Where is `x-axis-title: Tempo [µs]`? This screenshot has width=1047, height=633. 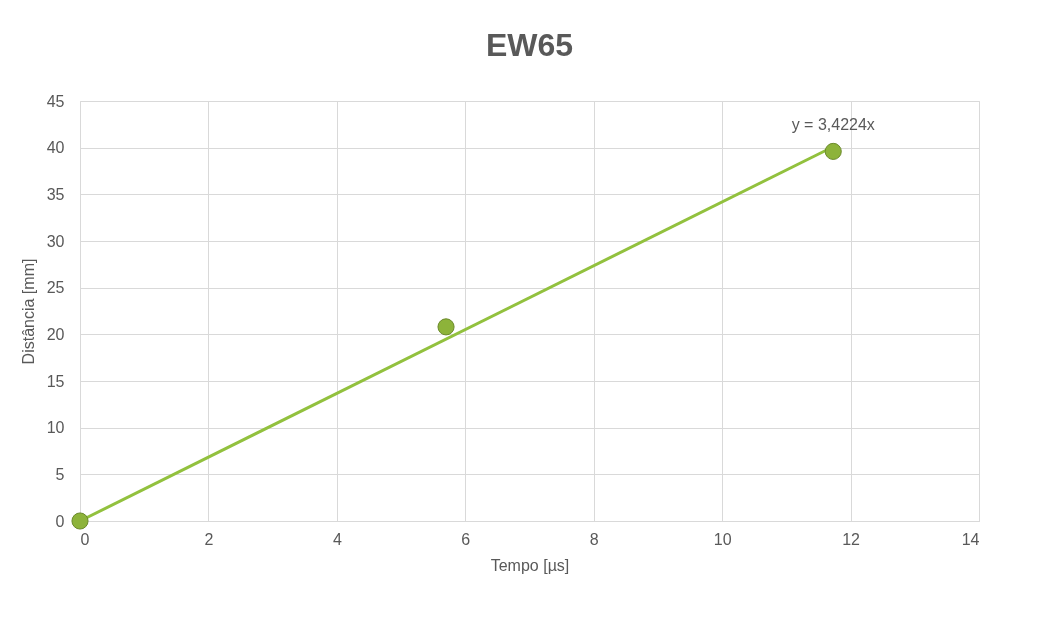 x-axis-title: Tempo [µs] is located at coordinates (530, 565).